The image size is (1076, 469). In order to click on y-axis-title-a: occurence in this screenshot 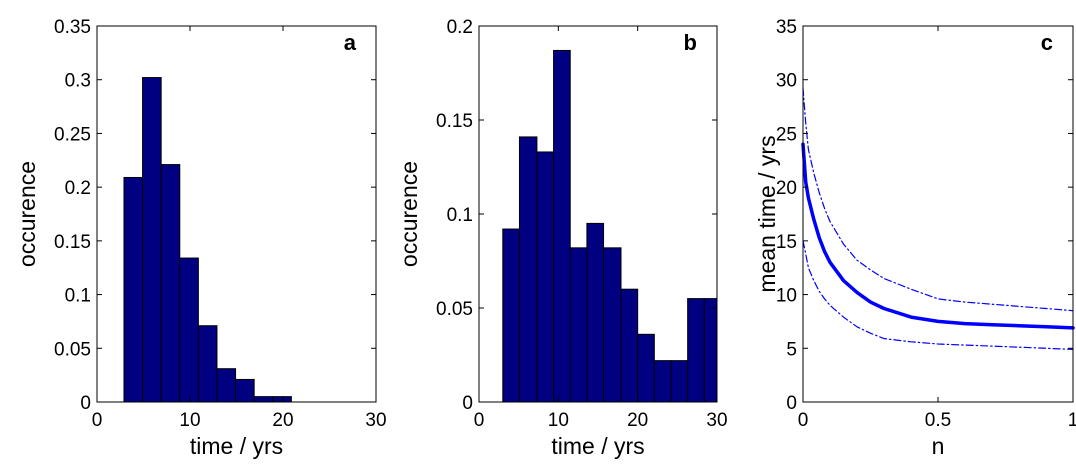, I will do `click(27, 214)`.